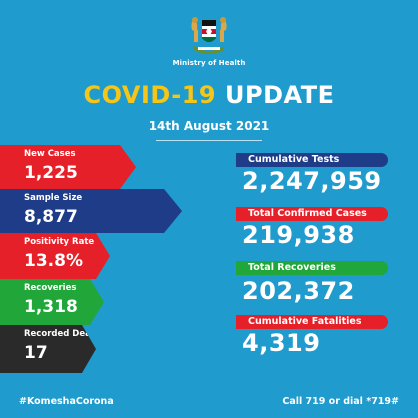 Image resolution: width=418 pixels, height=418 pixels. I want to click on stat-card-new-cases: New Cases 1,225, so click(68, 167).